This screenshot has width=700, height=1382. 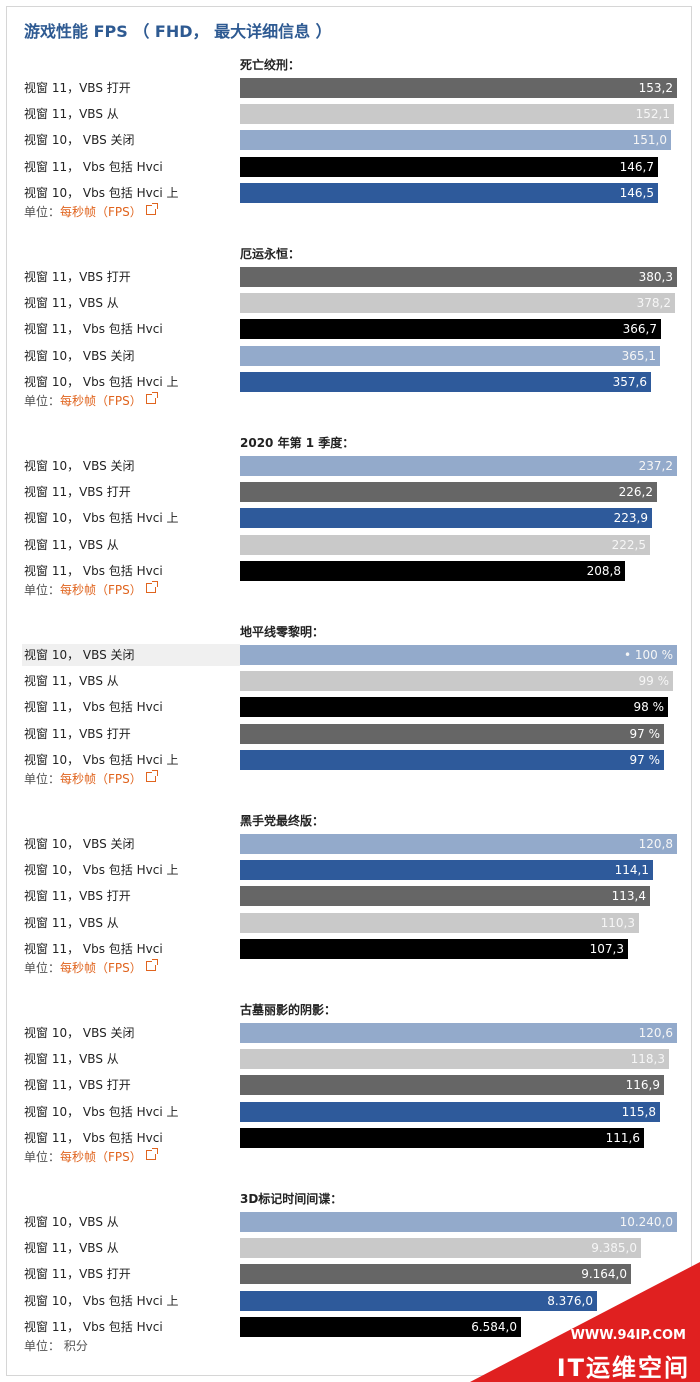 I want to click on watermark: WWW.94IP.COM IT运维空间, so click(x=585, y=1322).